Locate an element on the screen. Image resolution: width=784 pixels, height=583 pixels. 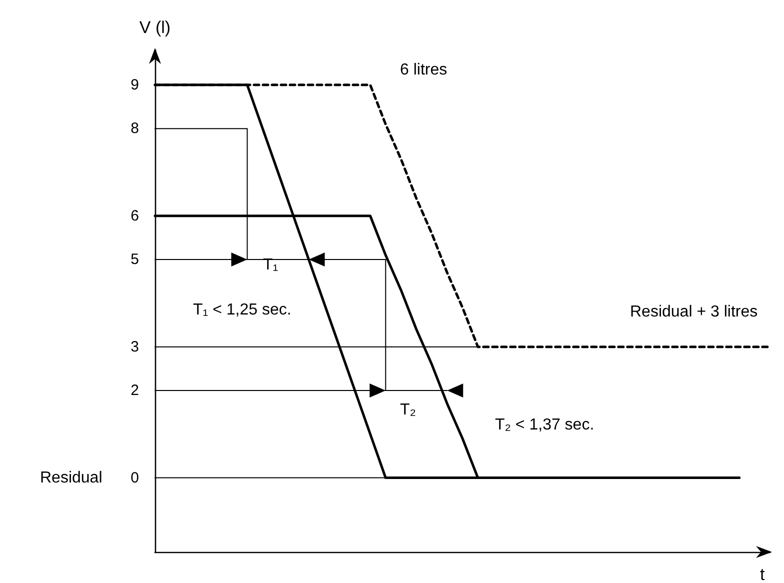
annotation: Residual + 3 litres is located at coordinates (694, 312).